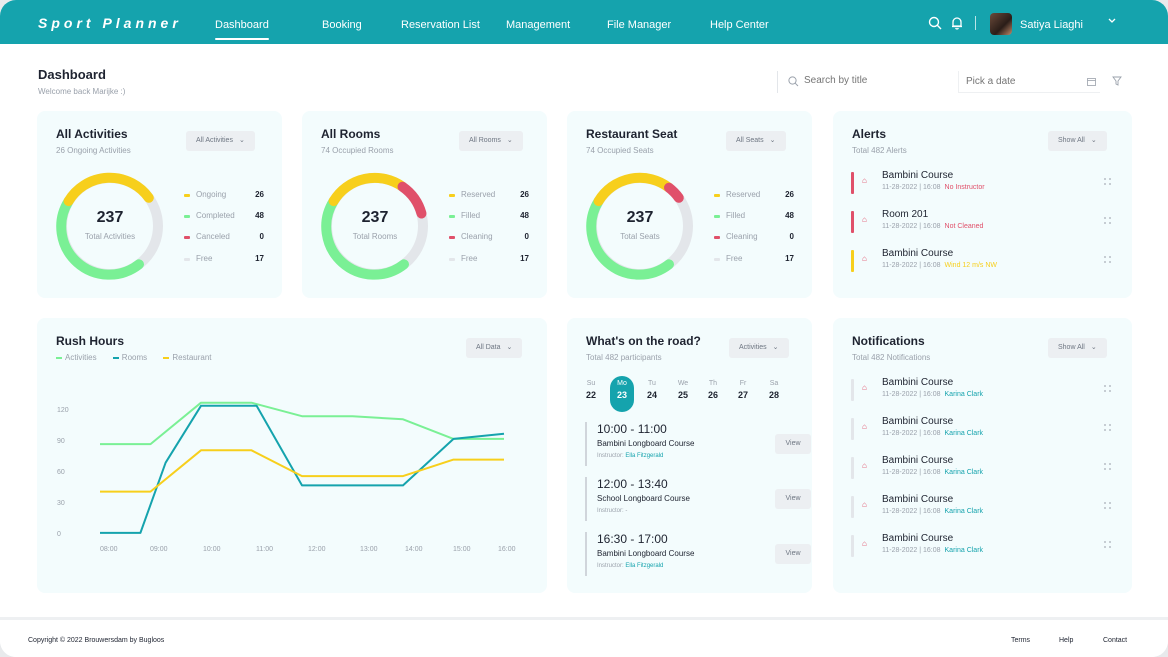  Describe the element at coordinates (488, 347) in the screenshot. I see `dropdown-label: All Data` at that location.